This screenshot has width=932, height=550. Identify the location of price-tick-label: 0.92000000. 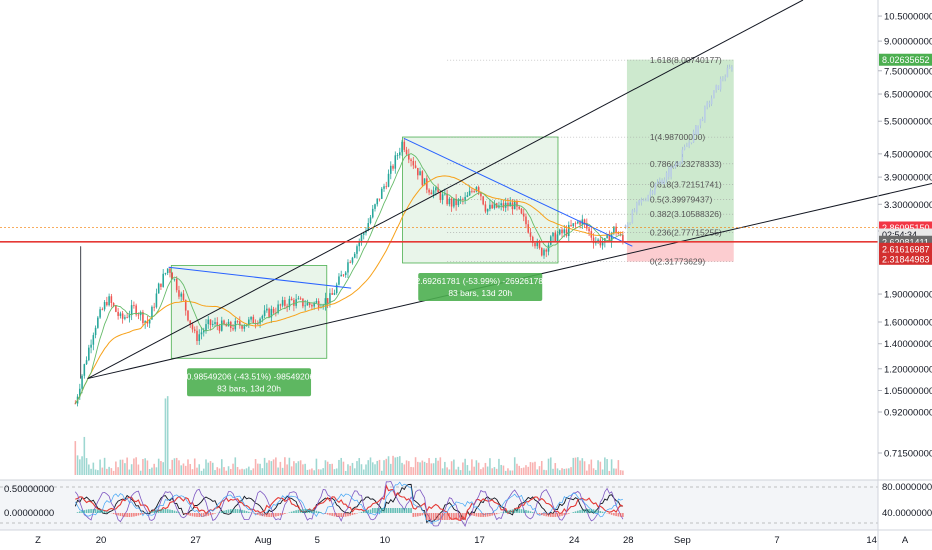
(908, 413).